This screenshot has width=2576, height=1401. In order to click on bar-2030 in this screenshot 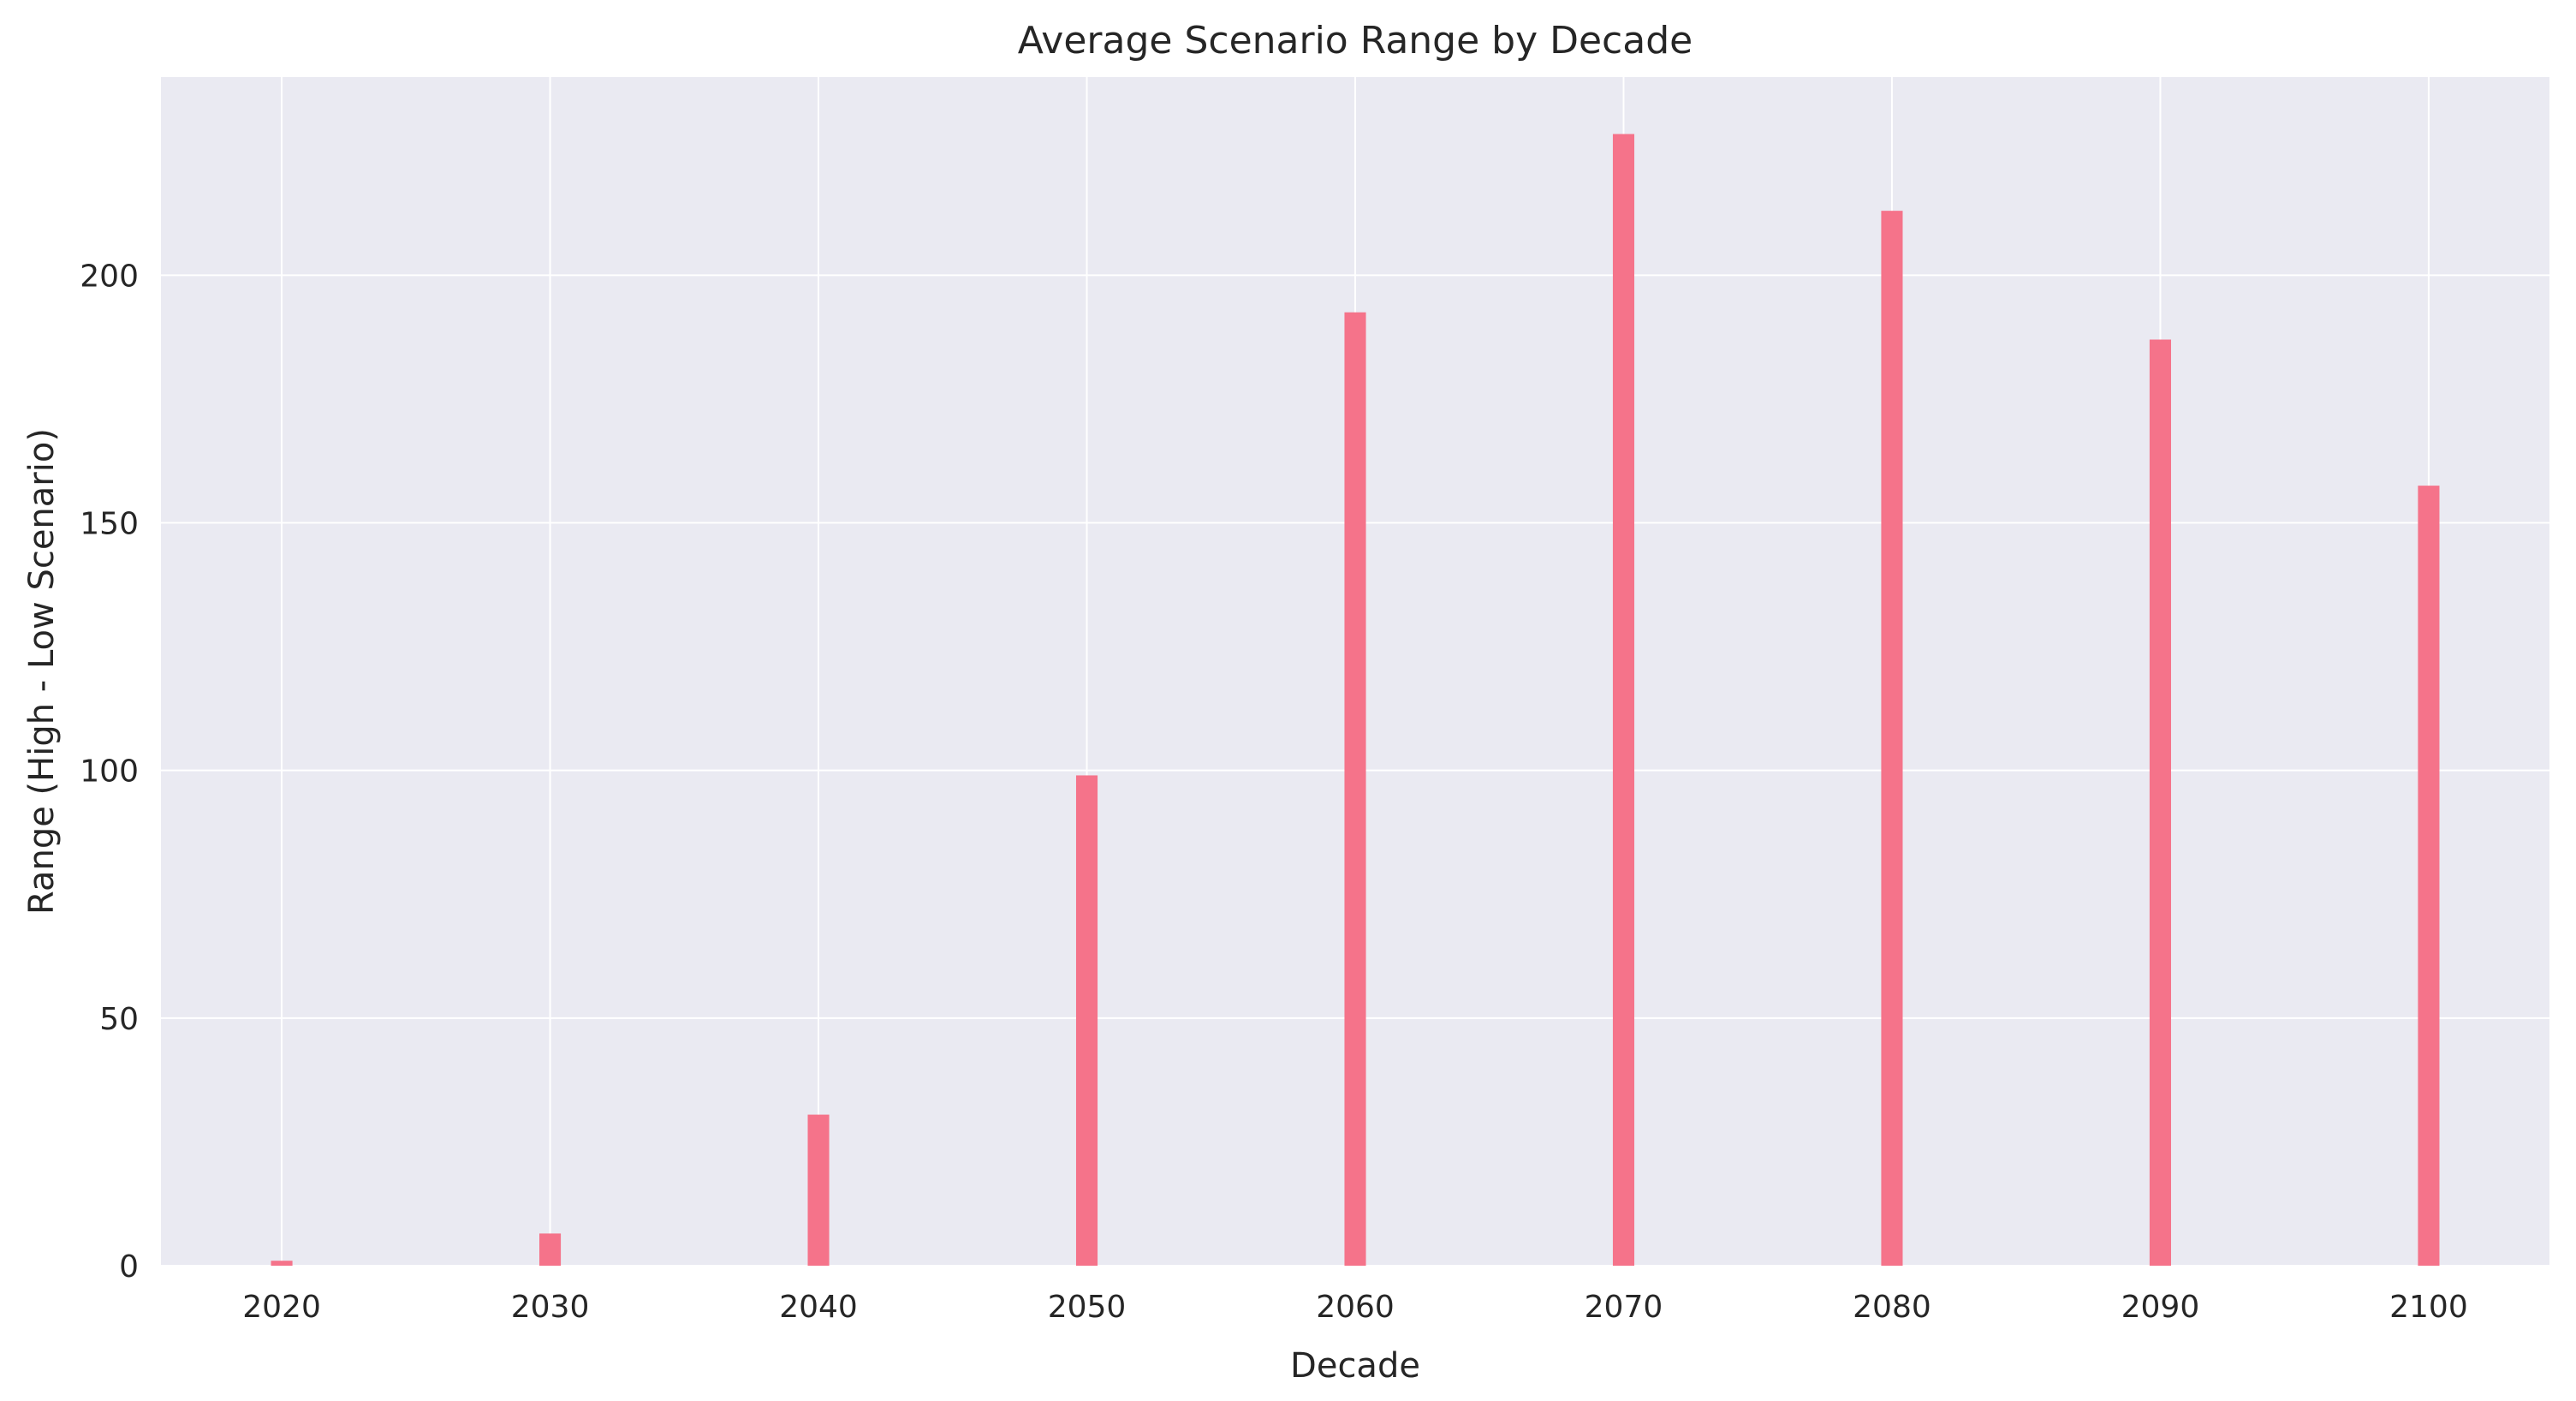, I will do `click(550, 1249)`.